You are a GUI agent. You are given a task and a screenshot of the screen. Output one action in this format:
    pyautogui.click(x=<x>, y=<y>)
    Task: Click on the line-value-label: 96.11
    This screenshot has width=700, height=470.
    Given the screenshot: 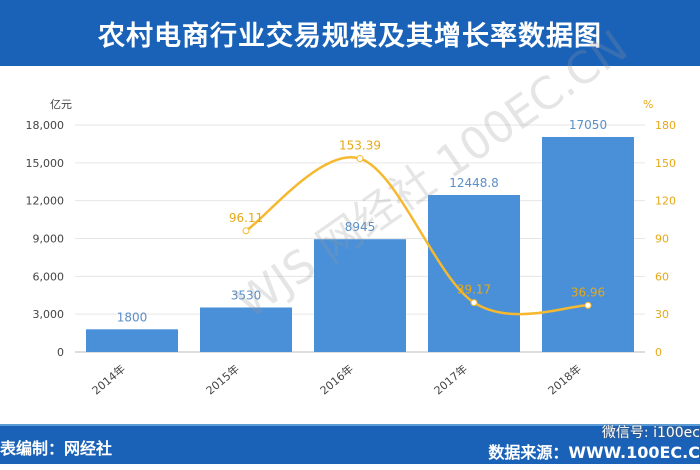 What is the action you would take?
    pyautogui.click(x=246, y=218)
    